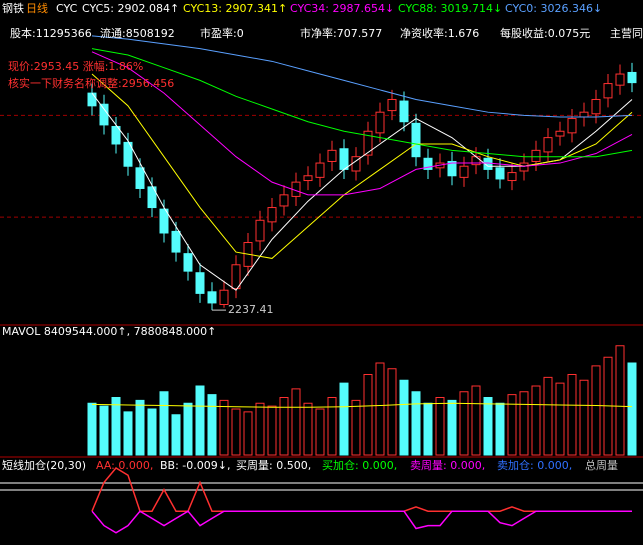 This screenshot has height=545, width=643. What do you see at coordinates (553, 8) in the screenshot?
I see `header-item: CYC0: 3026.346↓` at bounding box center [553, 8].